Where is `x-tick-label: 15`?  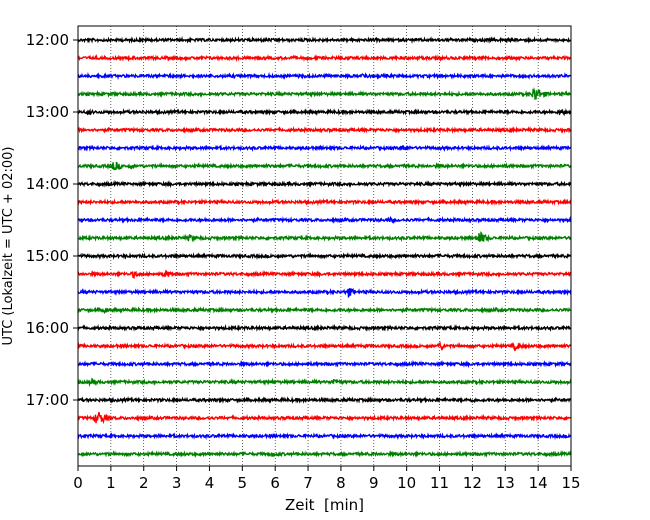
x-tick-label: 15 is located at coordinates (570, 483).